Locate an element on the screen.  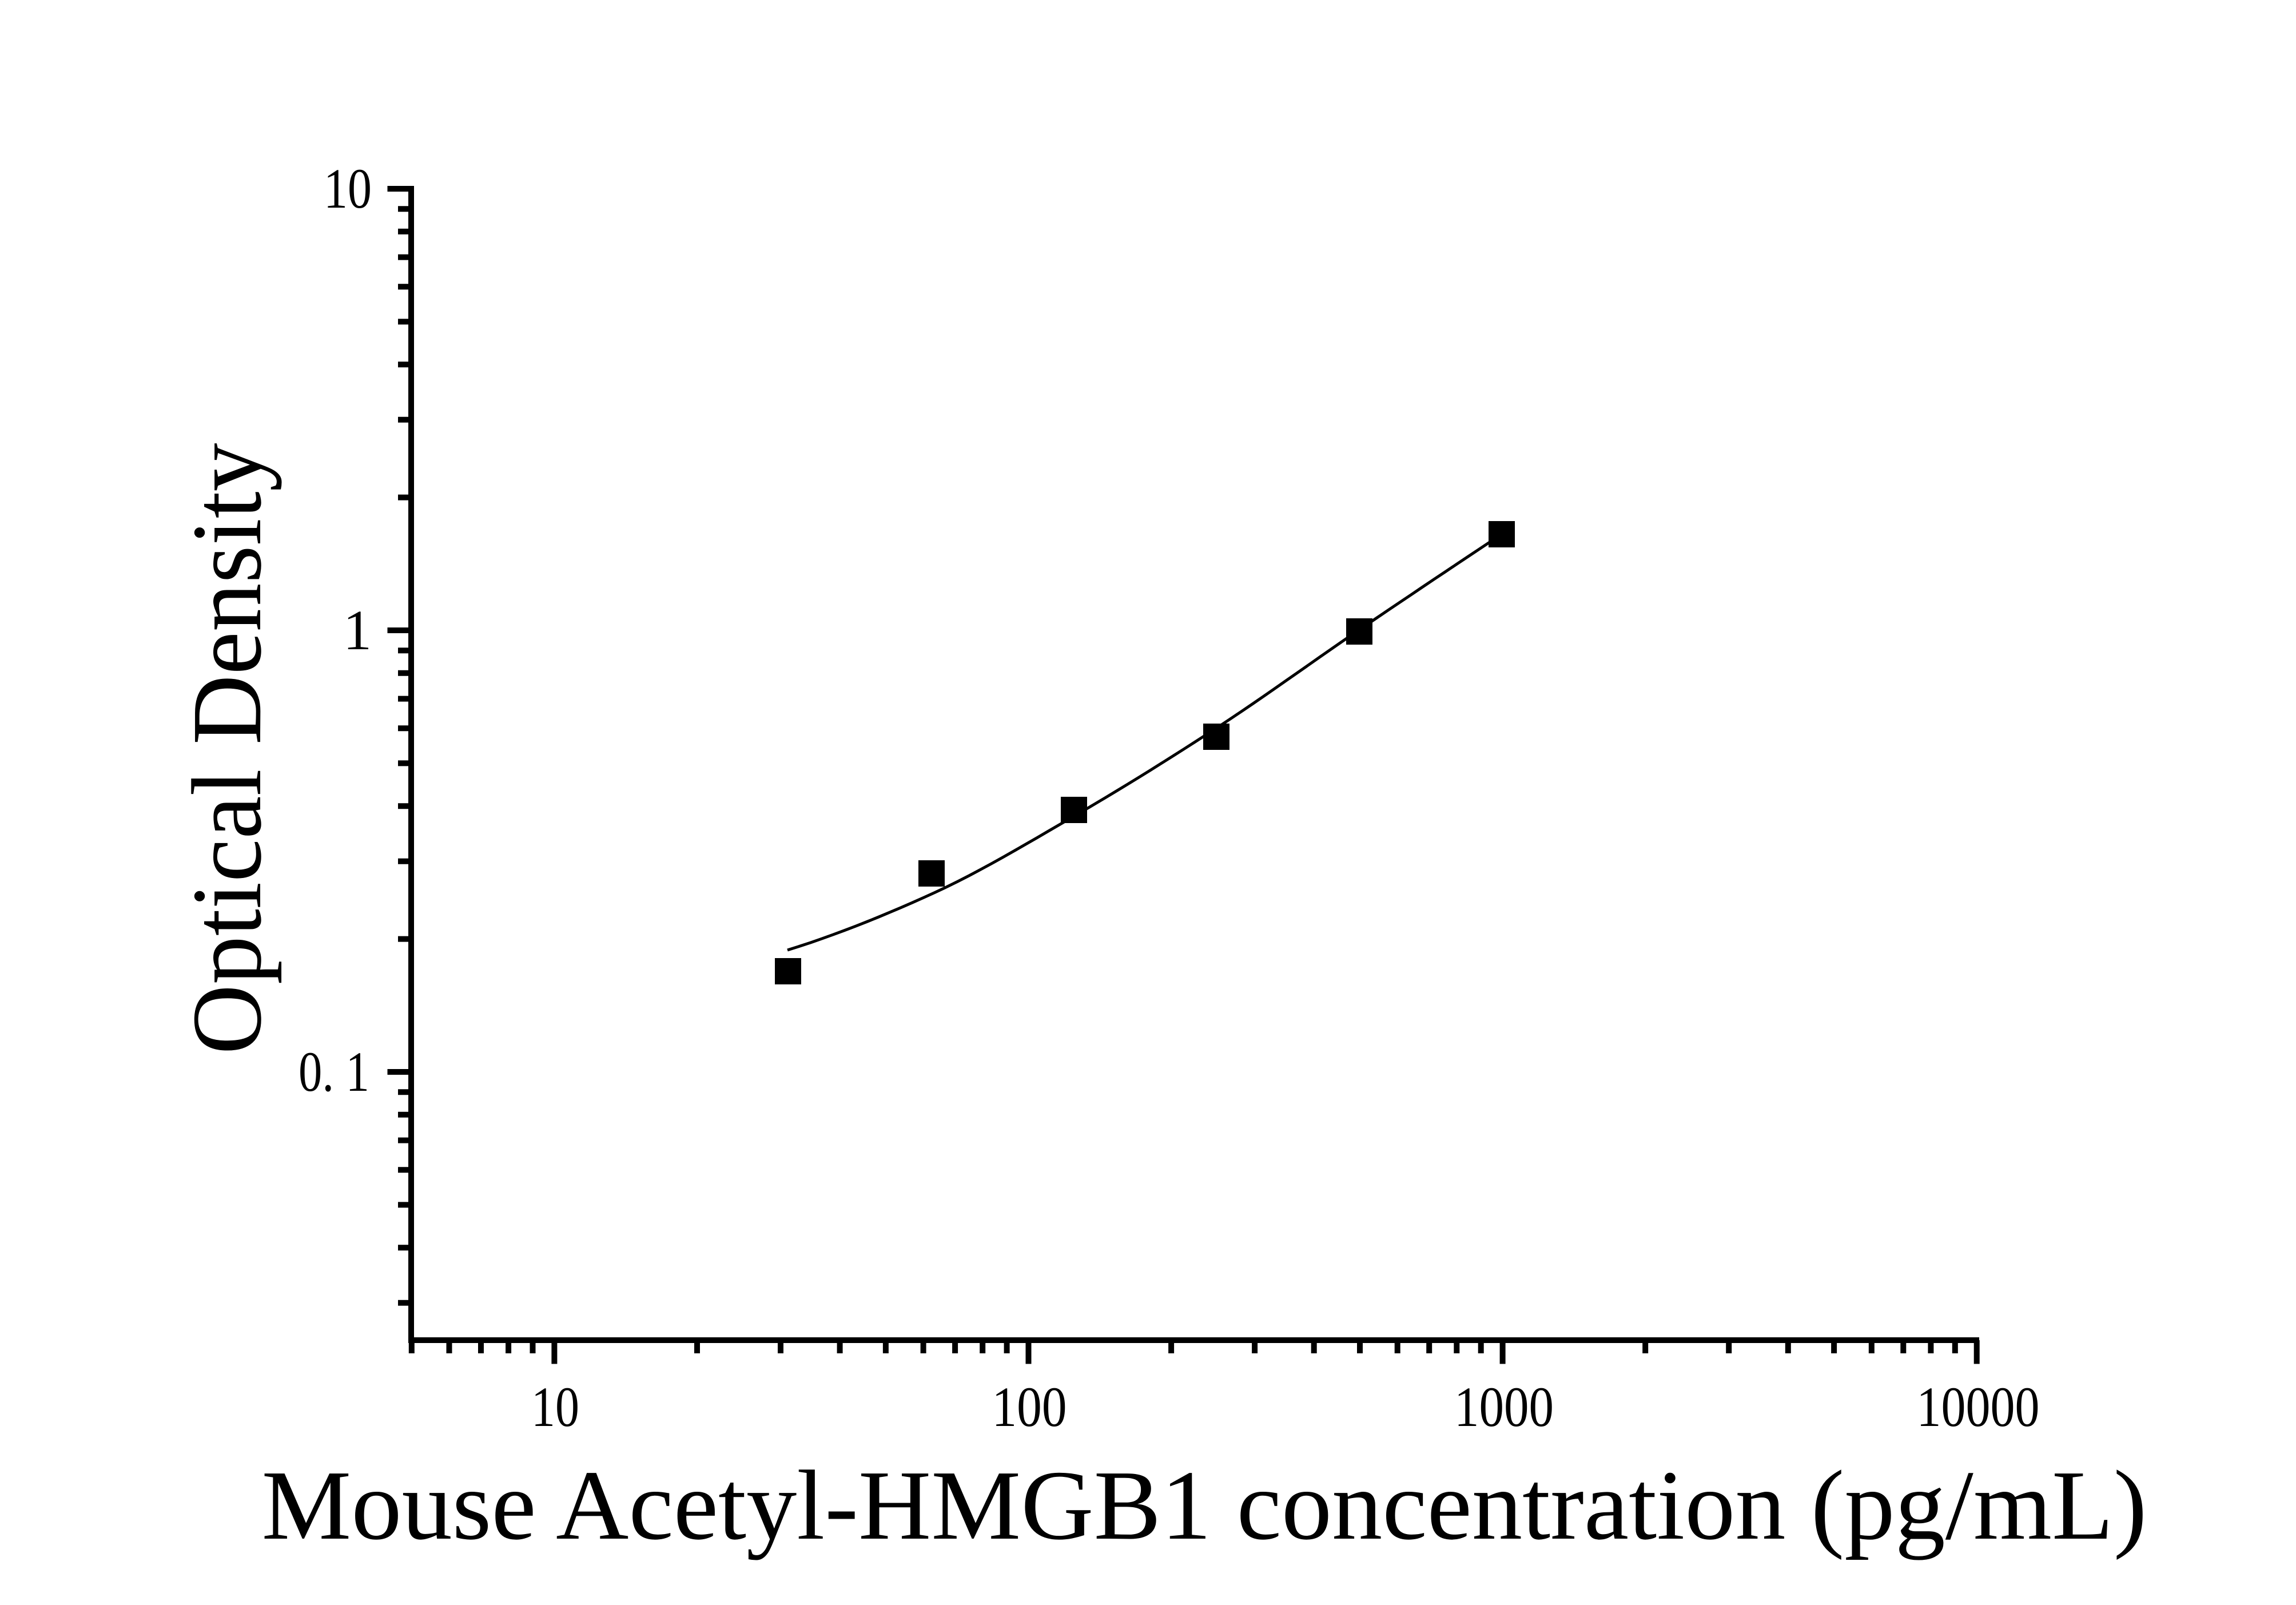
svg-text: 1 is located at coordinates (357, 630).